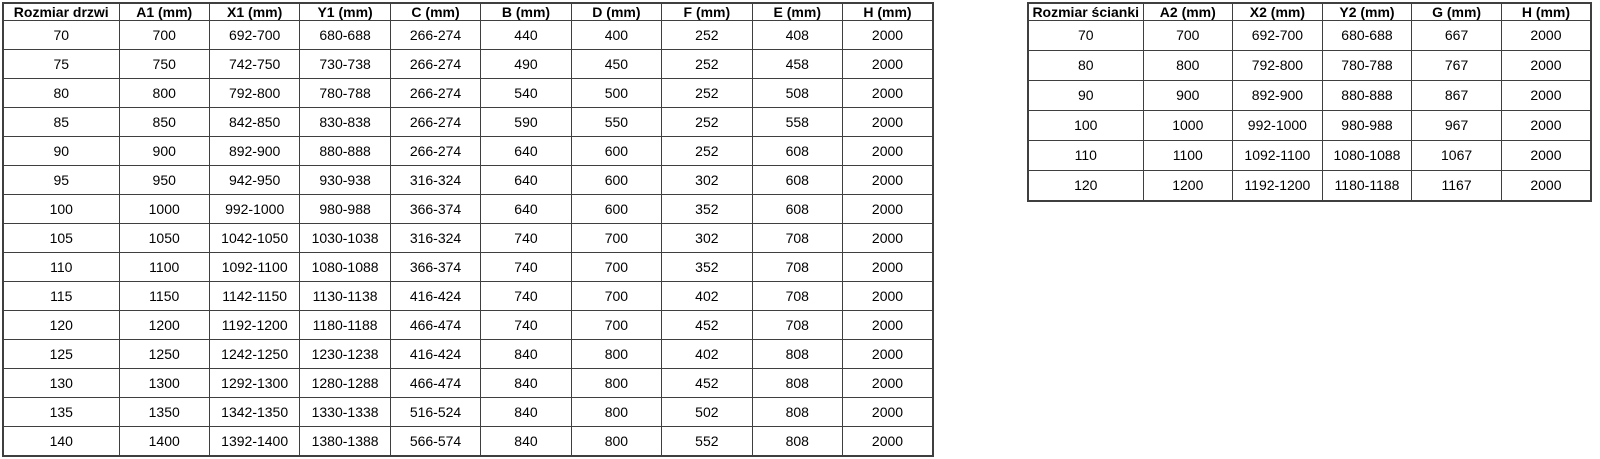 The image size is (1600, 459). I want to click on table-cell: 930-938, so click(345, 179).